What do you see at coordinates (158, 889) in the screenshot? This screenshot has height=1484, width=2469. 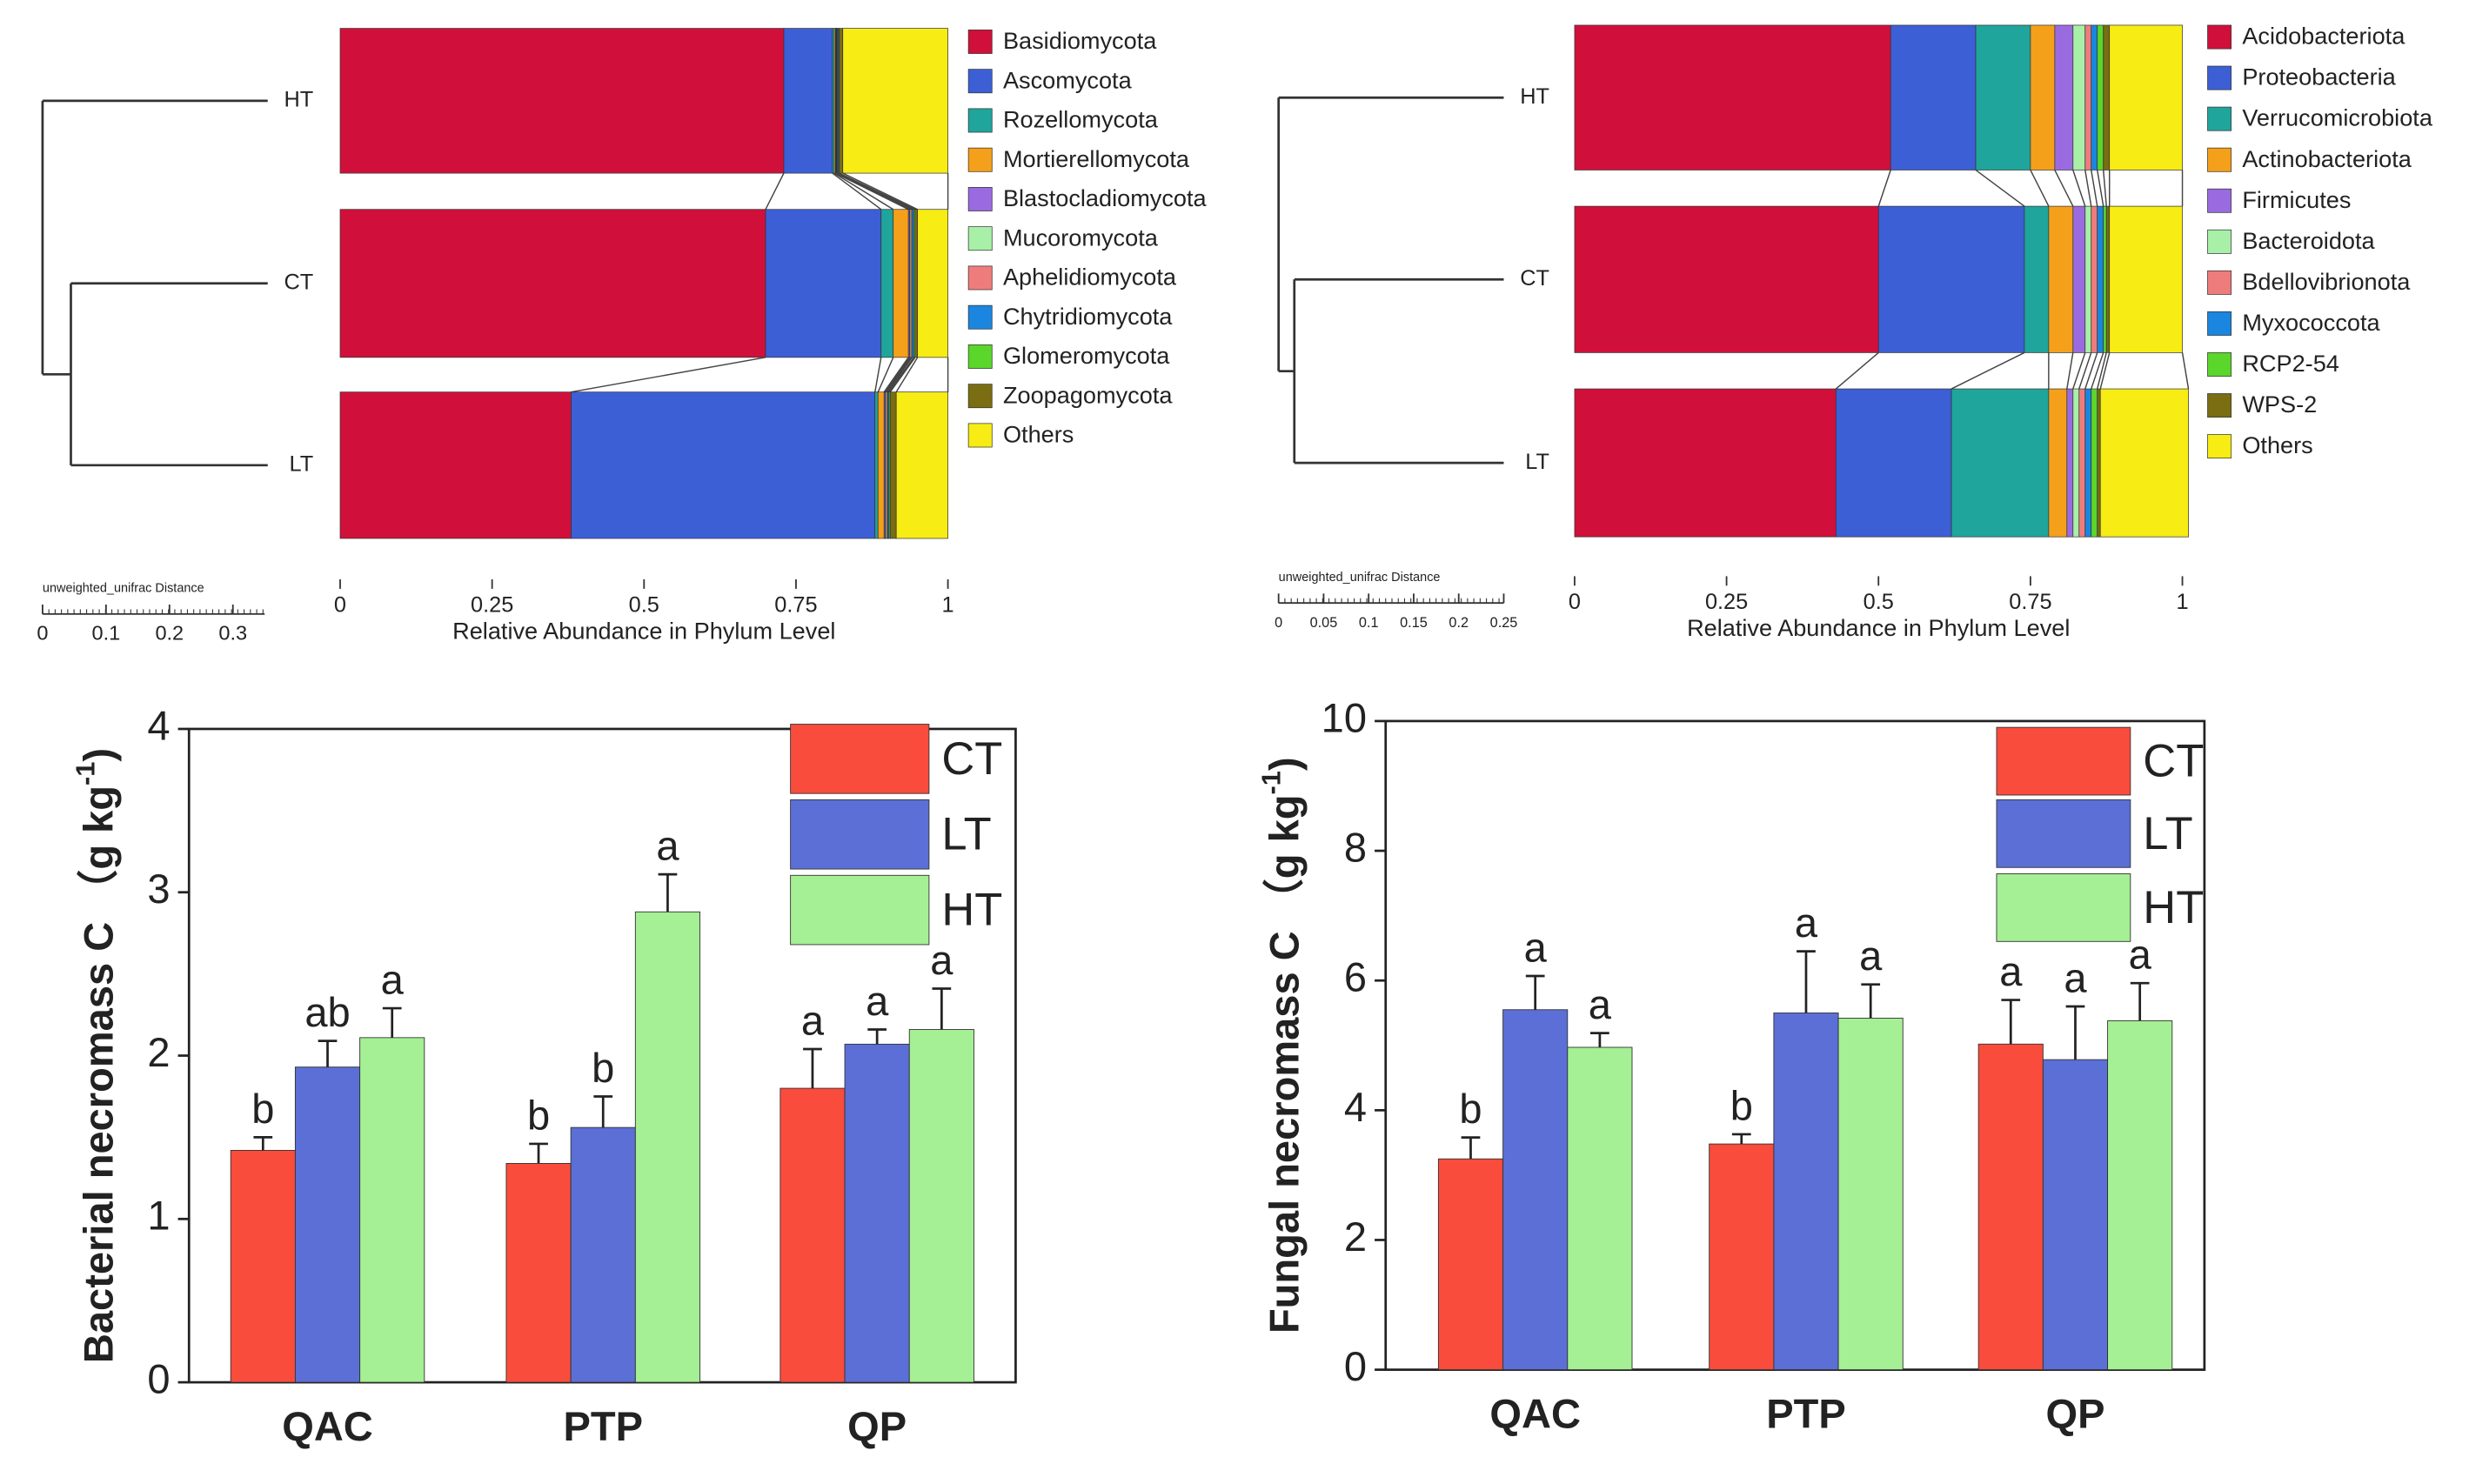 I see `y-tick-label: 3` at bounding box center [158, 889].